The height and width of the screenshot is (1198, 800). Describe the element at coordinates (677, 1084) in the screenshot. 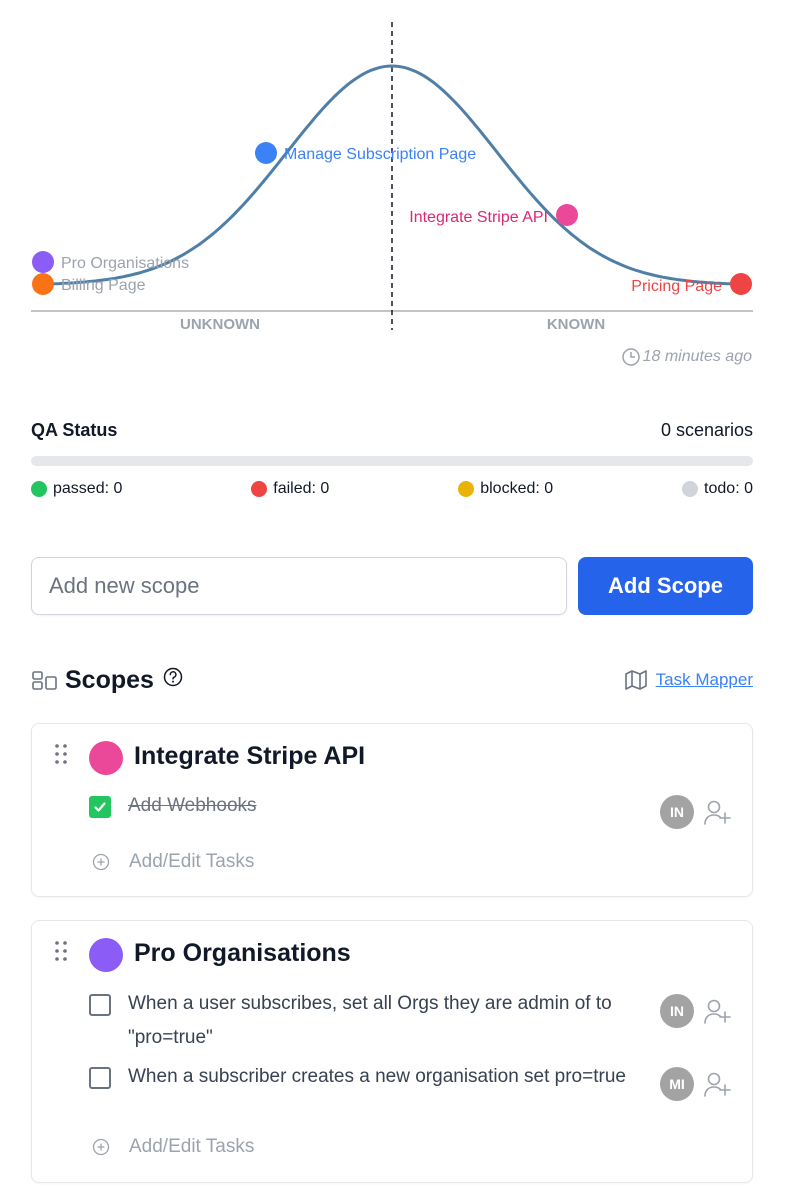

I see `avatar: MI` at that location.